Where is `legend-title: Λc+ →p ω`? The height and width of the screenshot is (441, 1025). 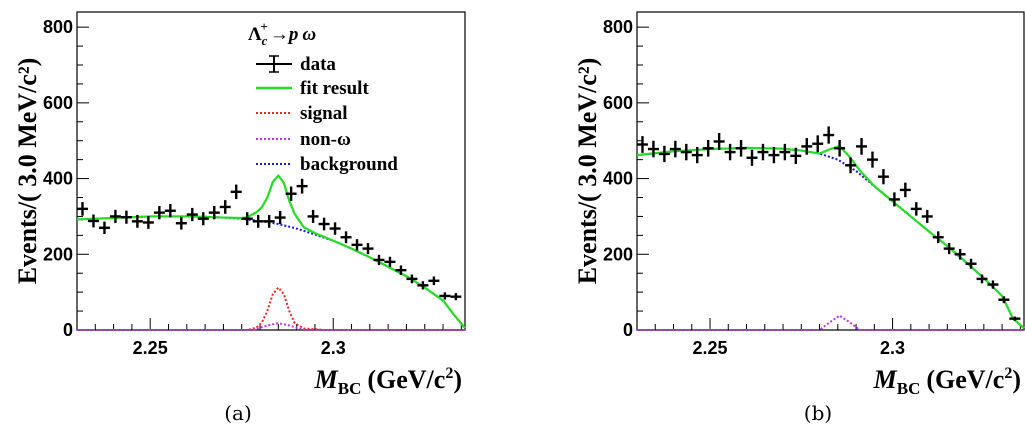
legend-title: Λc+ →p ω is located at coordinates (282, 33).